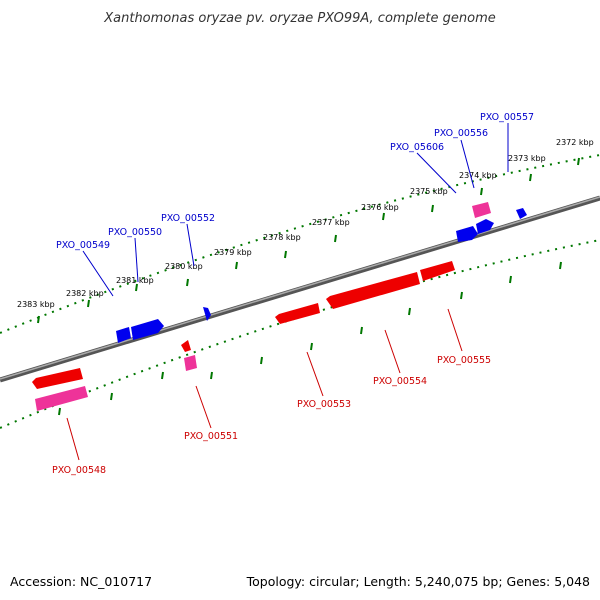  Describe the element at coordinates (184, 266) in the screenshot. I see `scale-label: 2380 kbp` at that location.